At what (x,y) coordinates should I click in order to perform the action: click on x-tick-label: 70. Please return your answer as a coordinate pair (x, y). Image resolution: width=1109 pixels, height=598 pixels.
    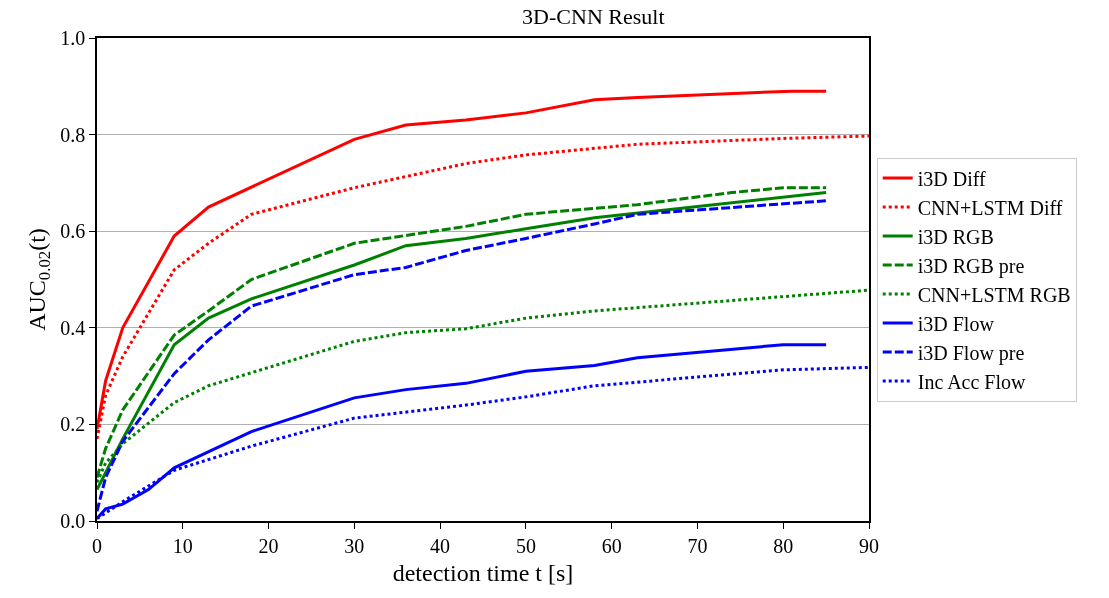
    Looking at the image, I should click on (697, 545).